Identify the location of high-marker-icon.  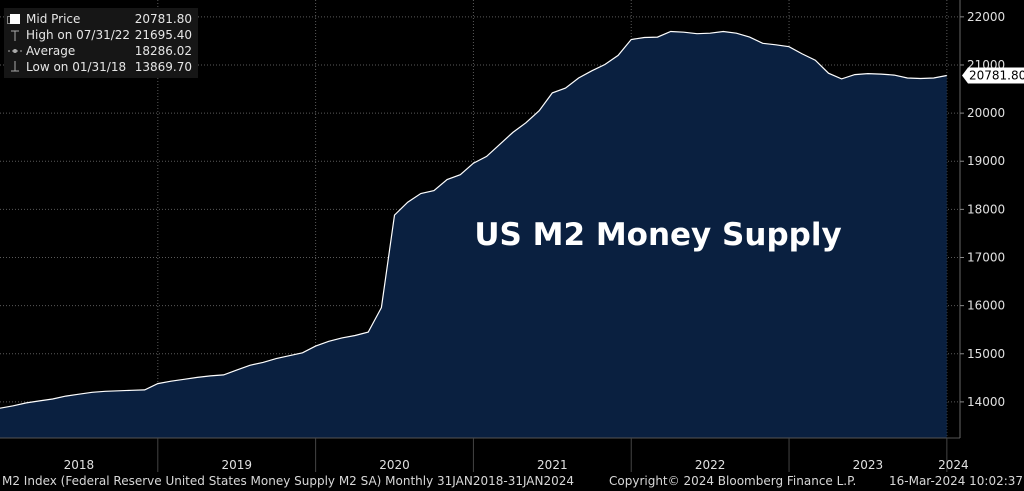
(15, 35).